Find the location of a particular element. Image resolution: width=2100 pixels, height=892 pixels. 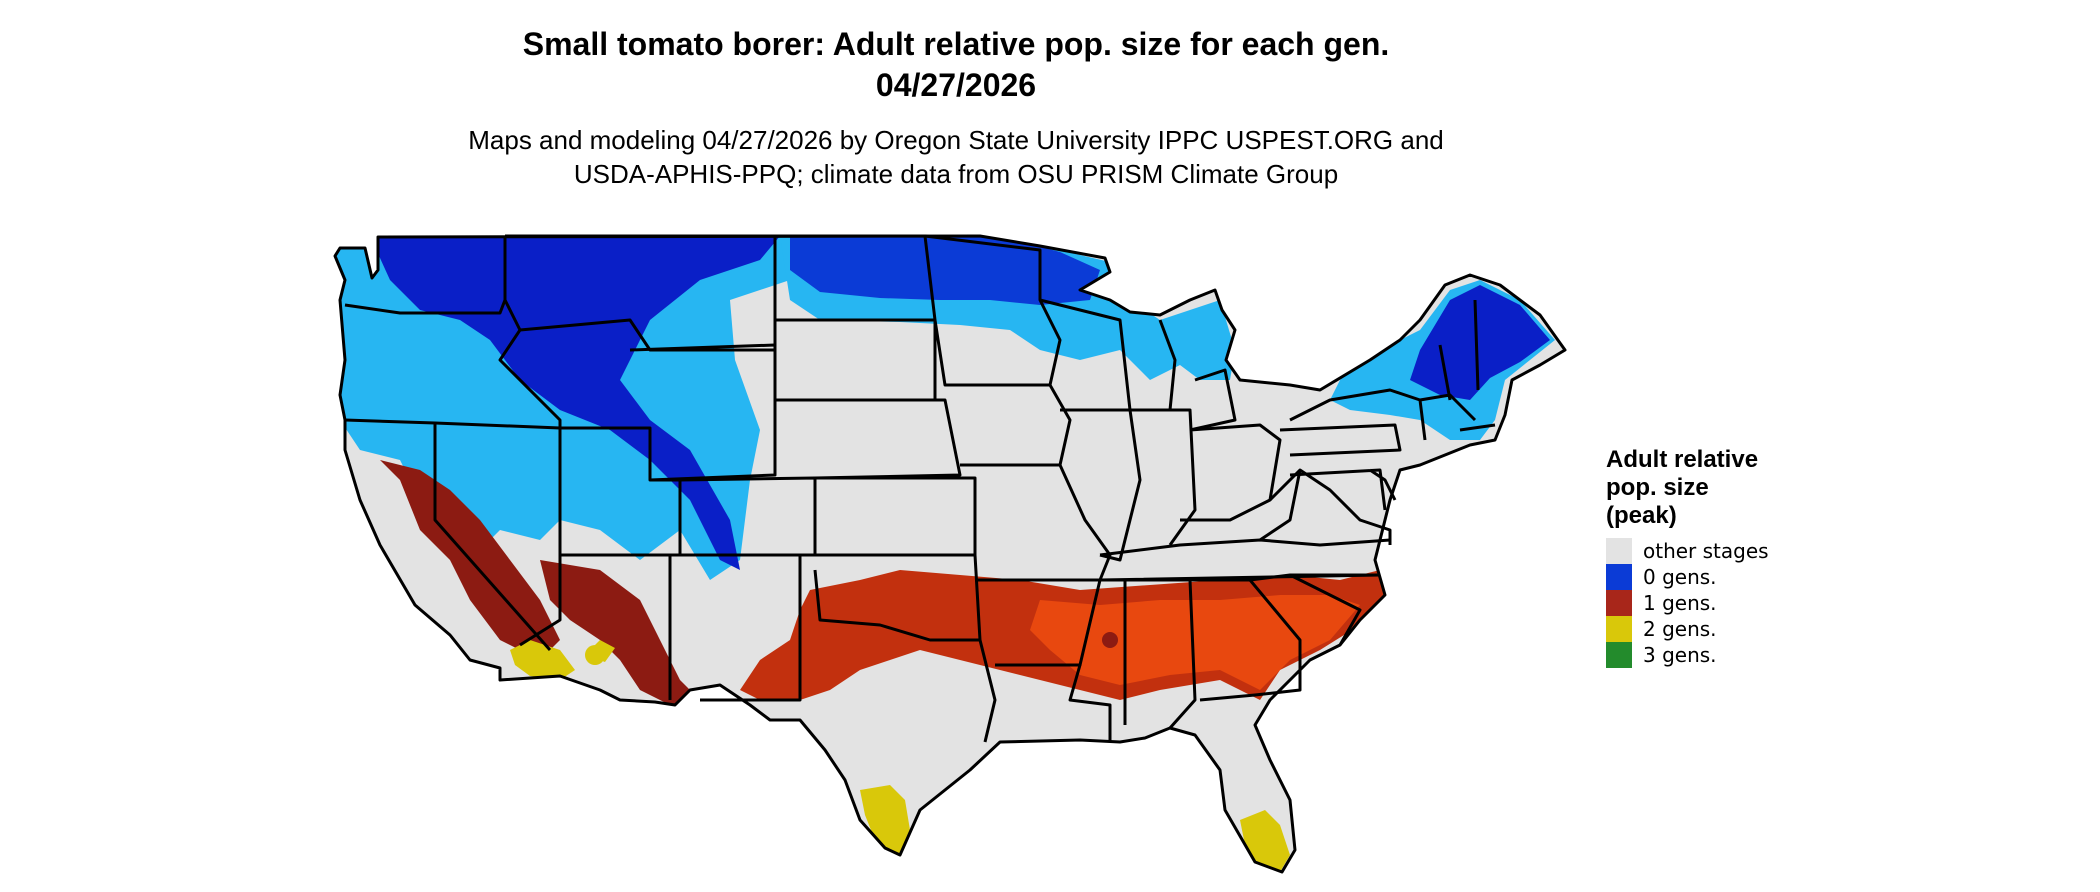

border-il is located at coordinates (1101, 485).